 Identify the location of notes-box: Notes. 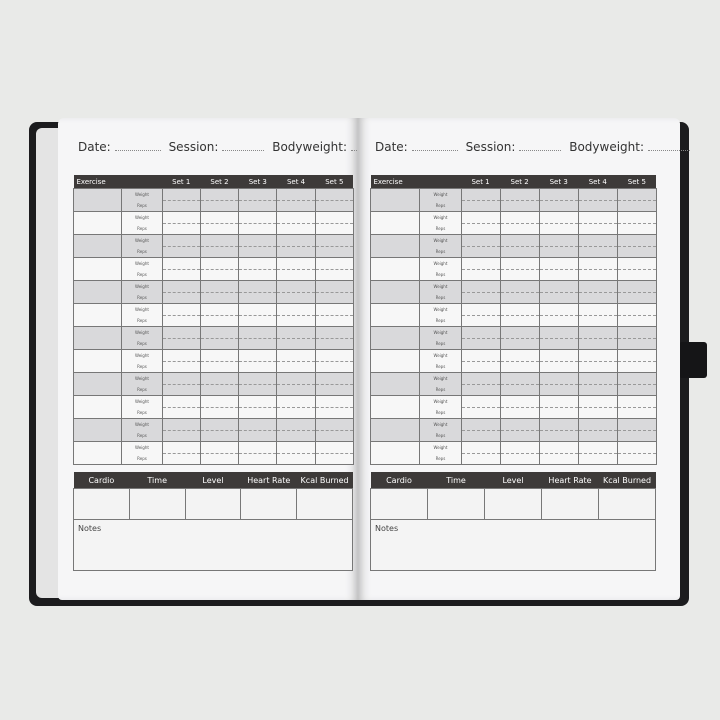
(213, 545).